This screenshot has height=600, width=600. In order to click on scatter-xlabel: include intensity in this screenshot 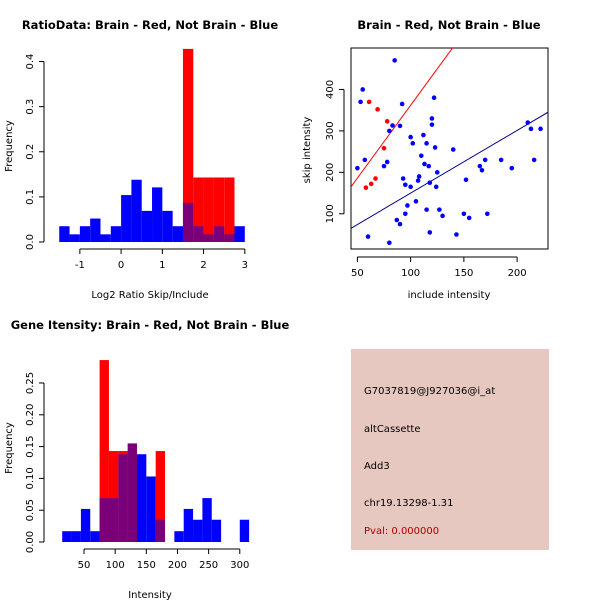, I will do `click(449, 295)`.